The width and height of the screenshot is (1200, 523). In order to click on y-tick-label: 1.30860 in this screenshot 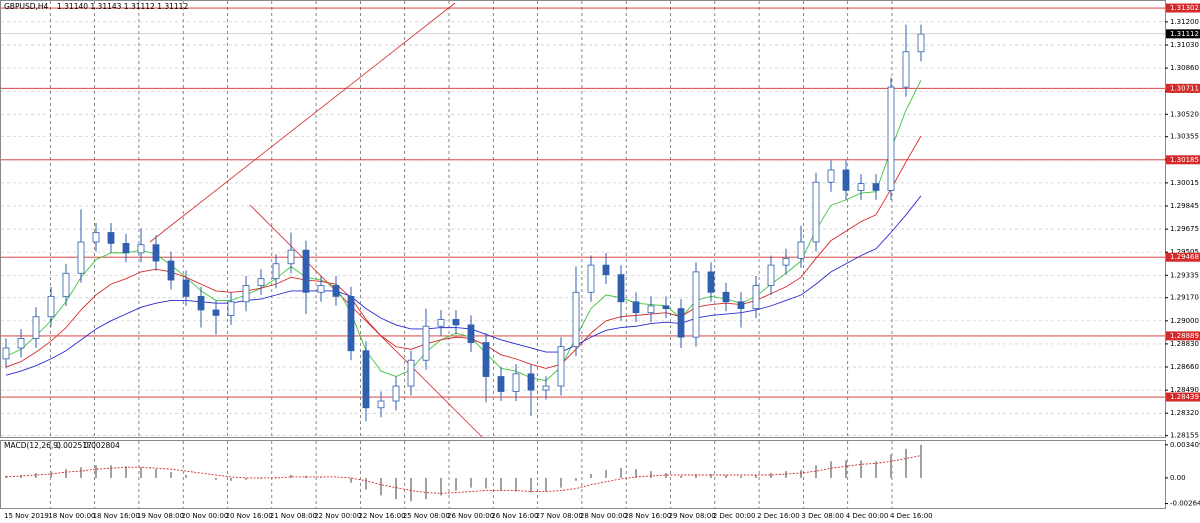, I will do `click(1184, 68)`.